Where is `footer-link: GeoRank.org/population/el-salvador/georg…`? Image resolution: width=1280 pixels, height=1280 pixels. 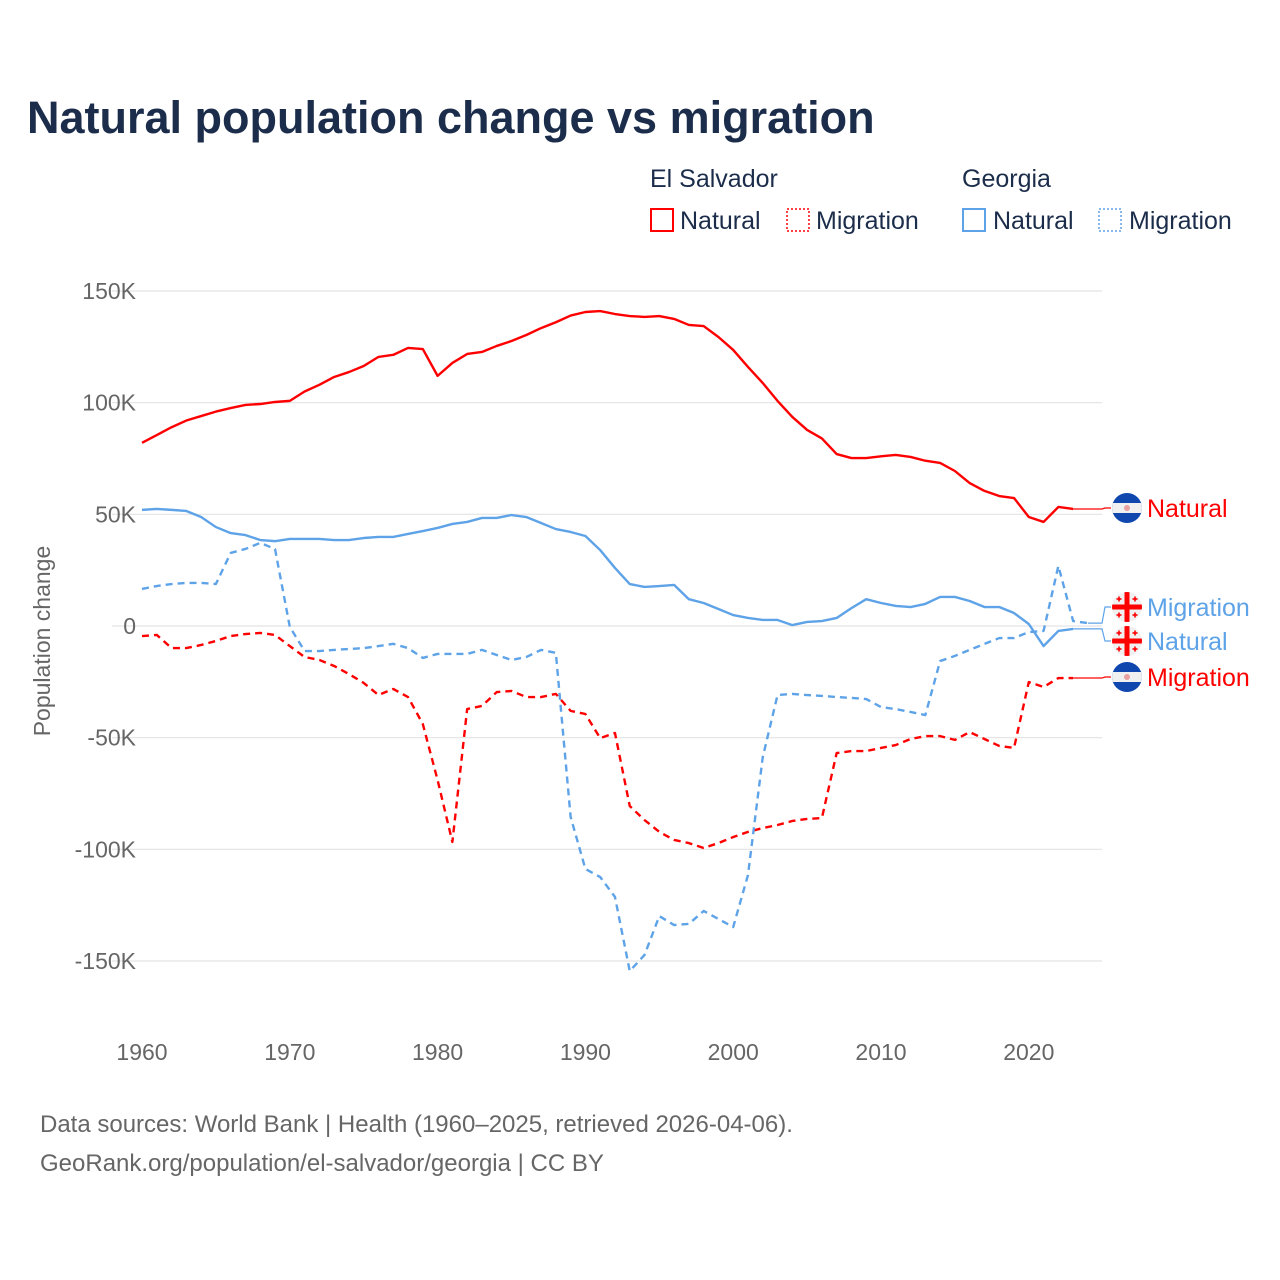
footer-link: GeoRank.org/population/el-salvador/georg… is located at coordinates (322, 1163).